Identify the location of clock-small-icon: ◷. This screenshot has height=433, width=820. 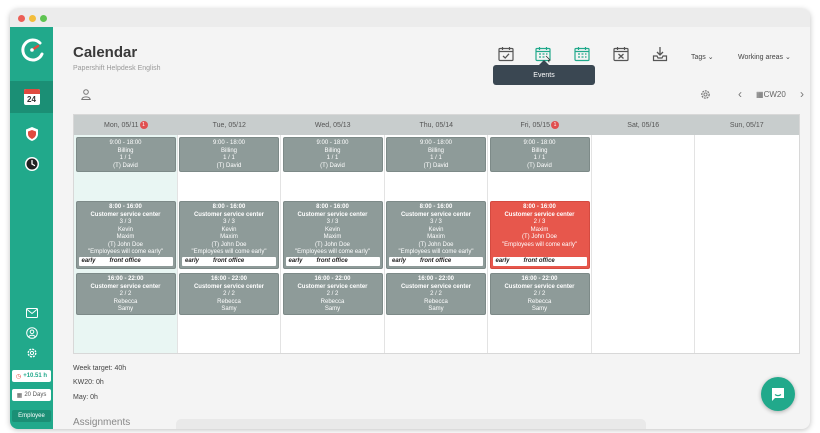
(18, 376).